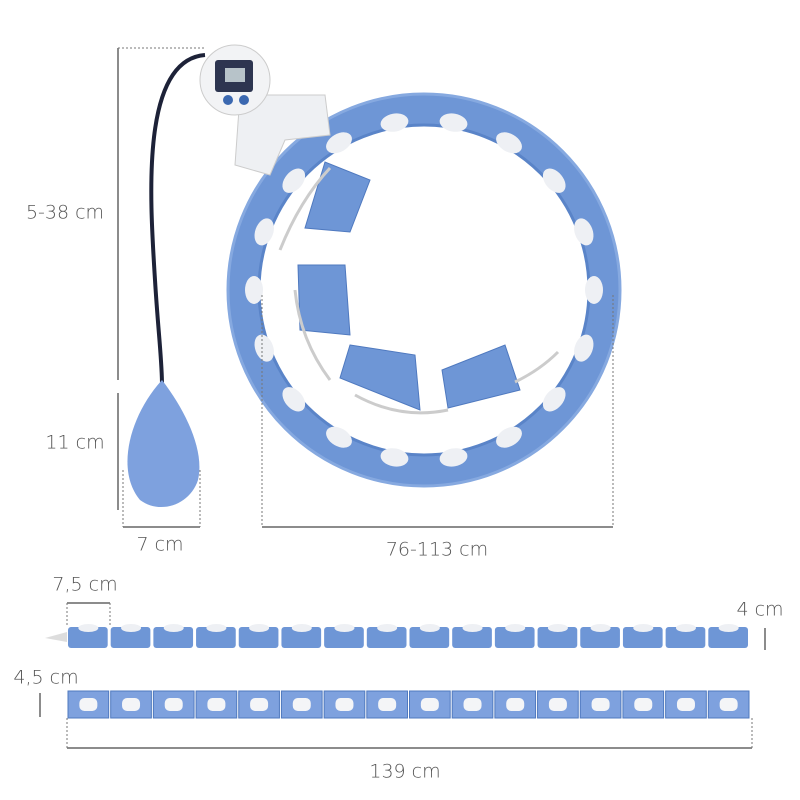 Image resolution: width=800 pixels, height=800 pixels. What do you see at coordinates (65, 213) in the screenshot?
I see `dimension-label: 5-38 cm` at bounding box center [65, 213].